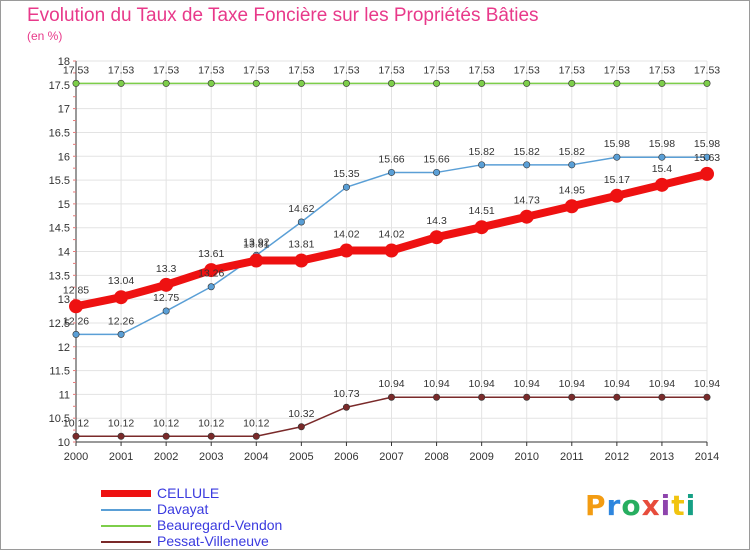 The height and width of the screenshot is (550, 750). What do you see at coordinates (126, 493) in the screenshot?
I see `legend-swatch-cellule` at bounding box center [126, 493].